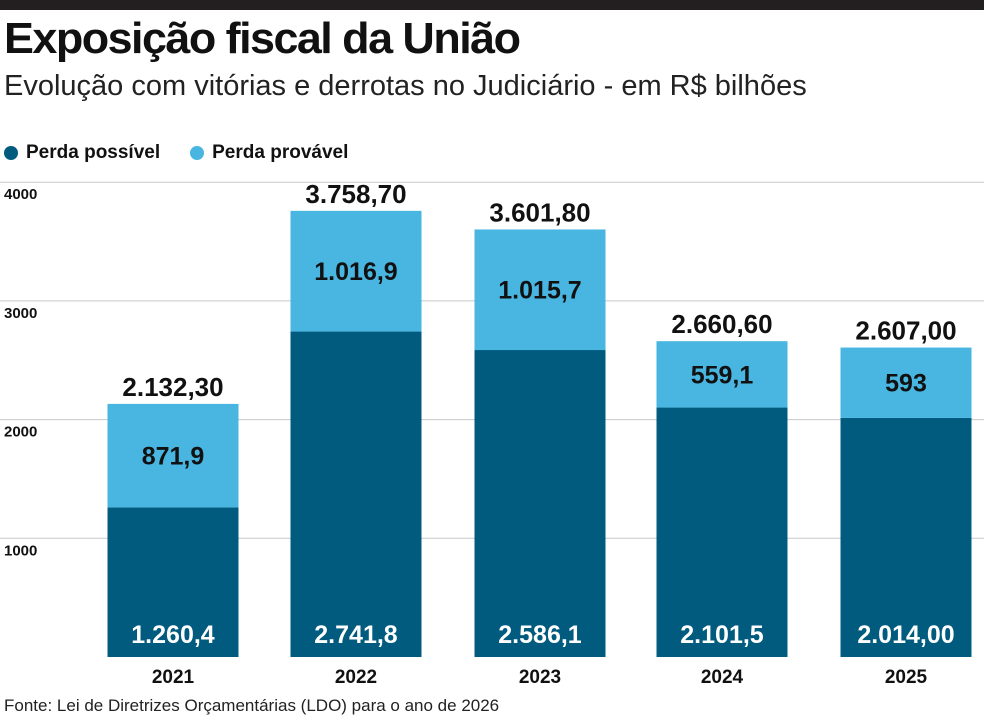 The image size is (984, 720). Describe the element at coordinates (20, 550) in the screenshot. I see `y-tick-label: 1000` at that location.